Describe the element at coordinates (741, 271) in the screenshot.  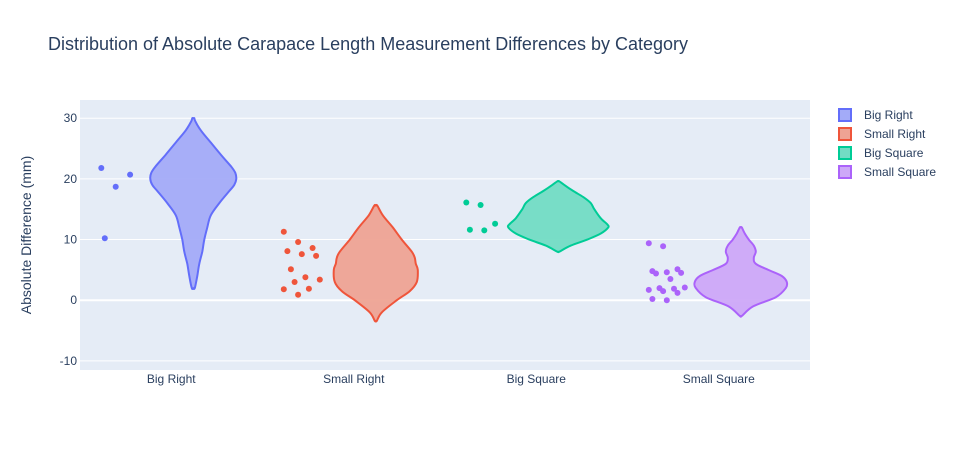
I see `violin-small-square` at that location.